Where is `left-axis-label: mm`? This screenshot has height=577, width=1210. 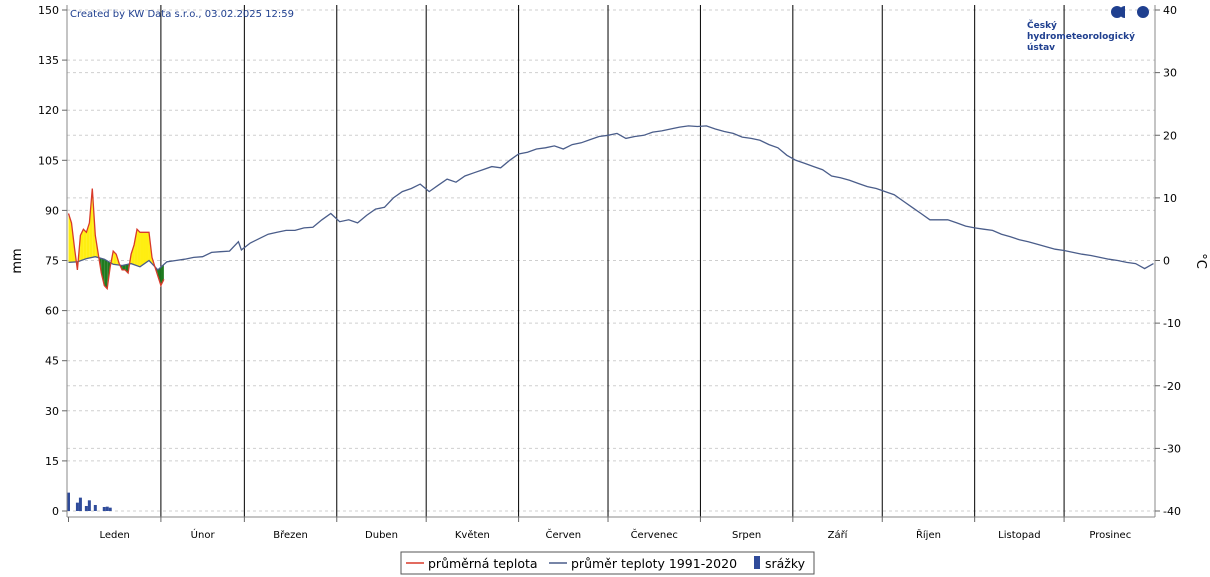 left-axis-label: mm is located at coordinates (17, 260).